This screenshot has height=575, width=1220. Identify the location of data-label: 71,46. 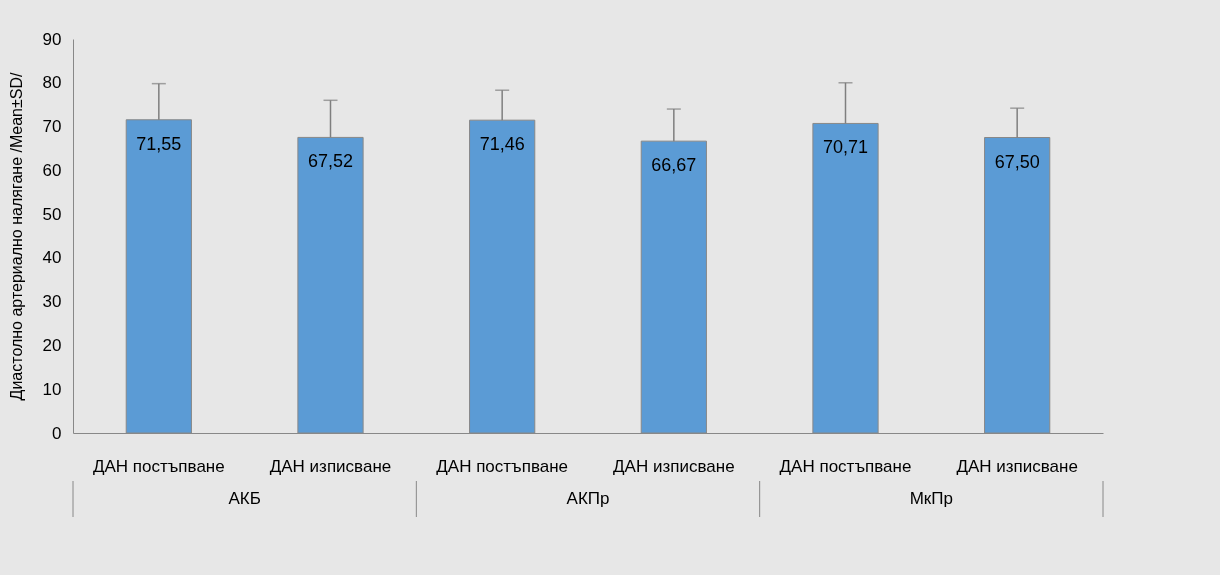
(502, 144).